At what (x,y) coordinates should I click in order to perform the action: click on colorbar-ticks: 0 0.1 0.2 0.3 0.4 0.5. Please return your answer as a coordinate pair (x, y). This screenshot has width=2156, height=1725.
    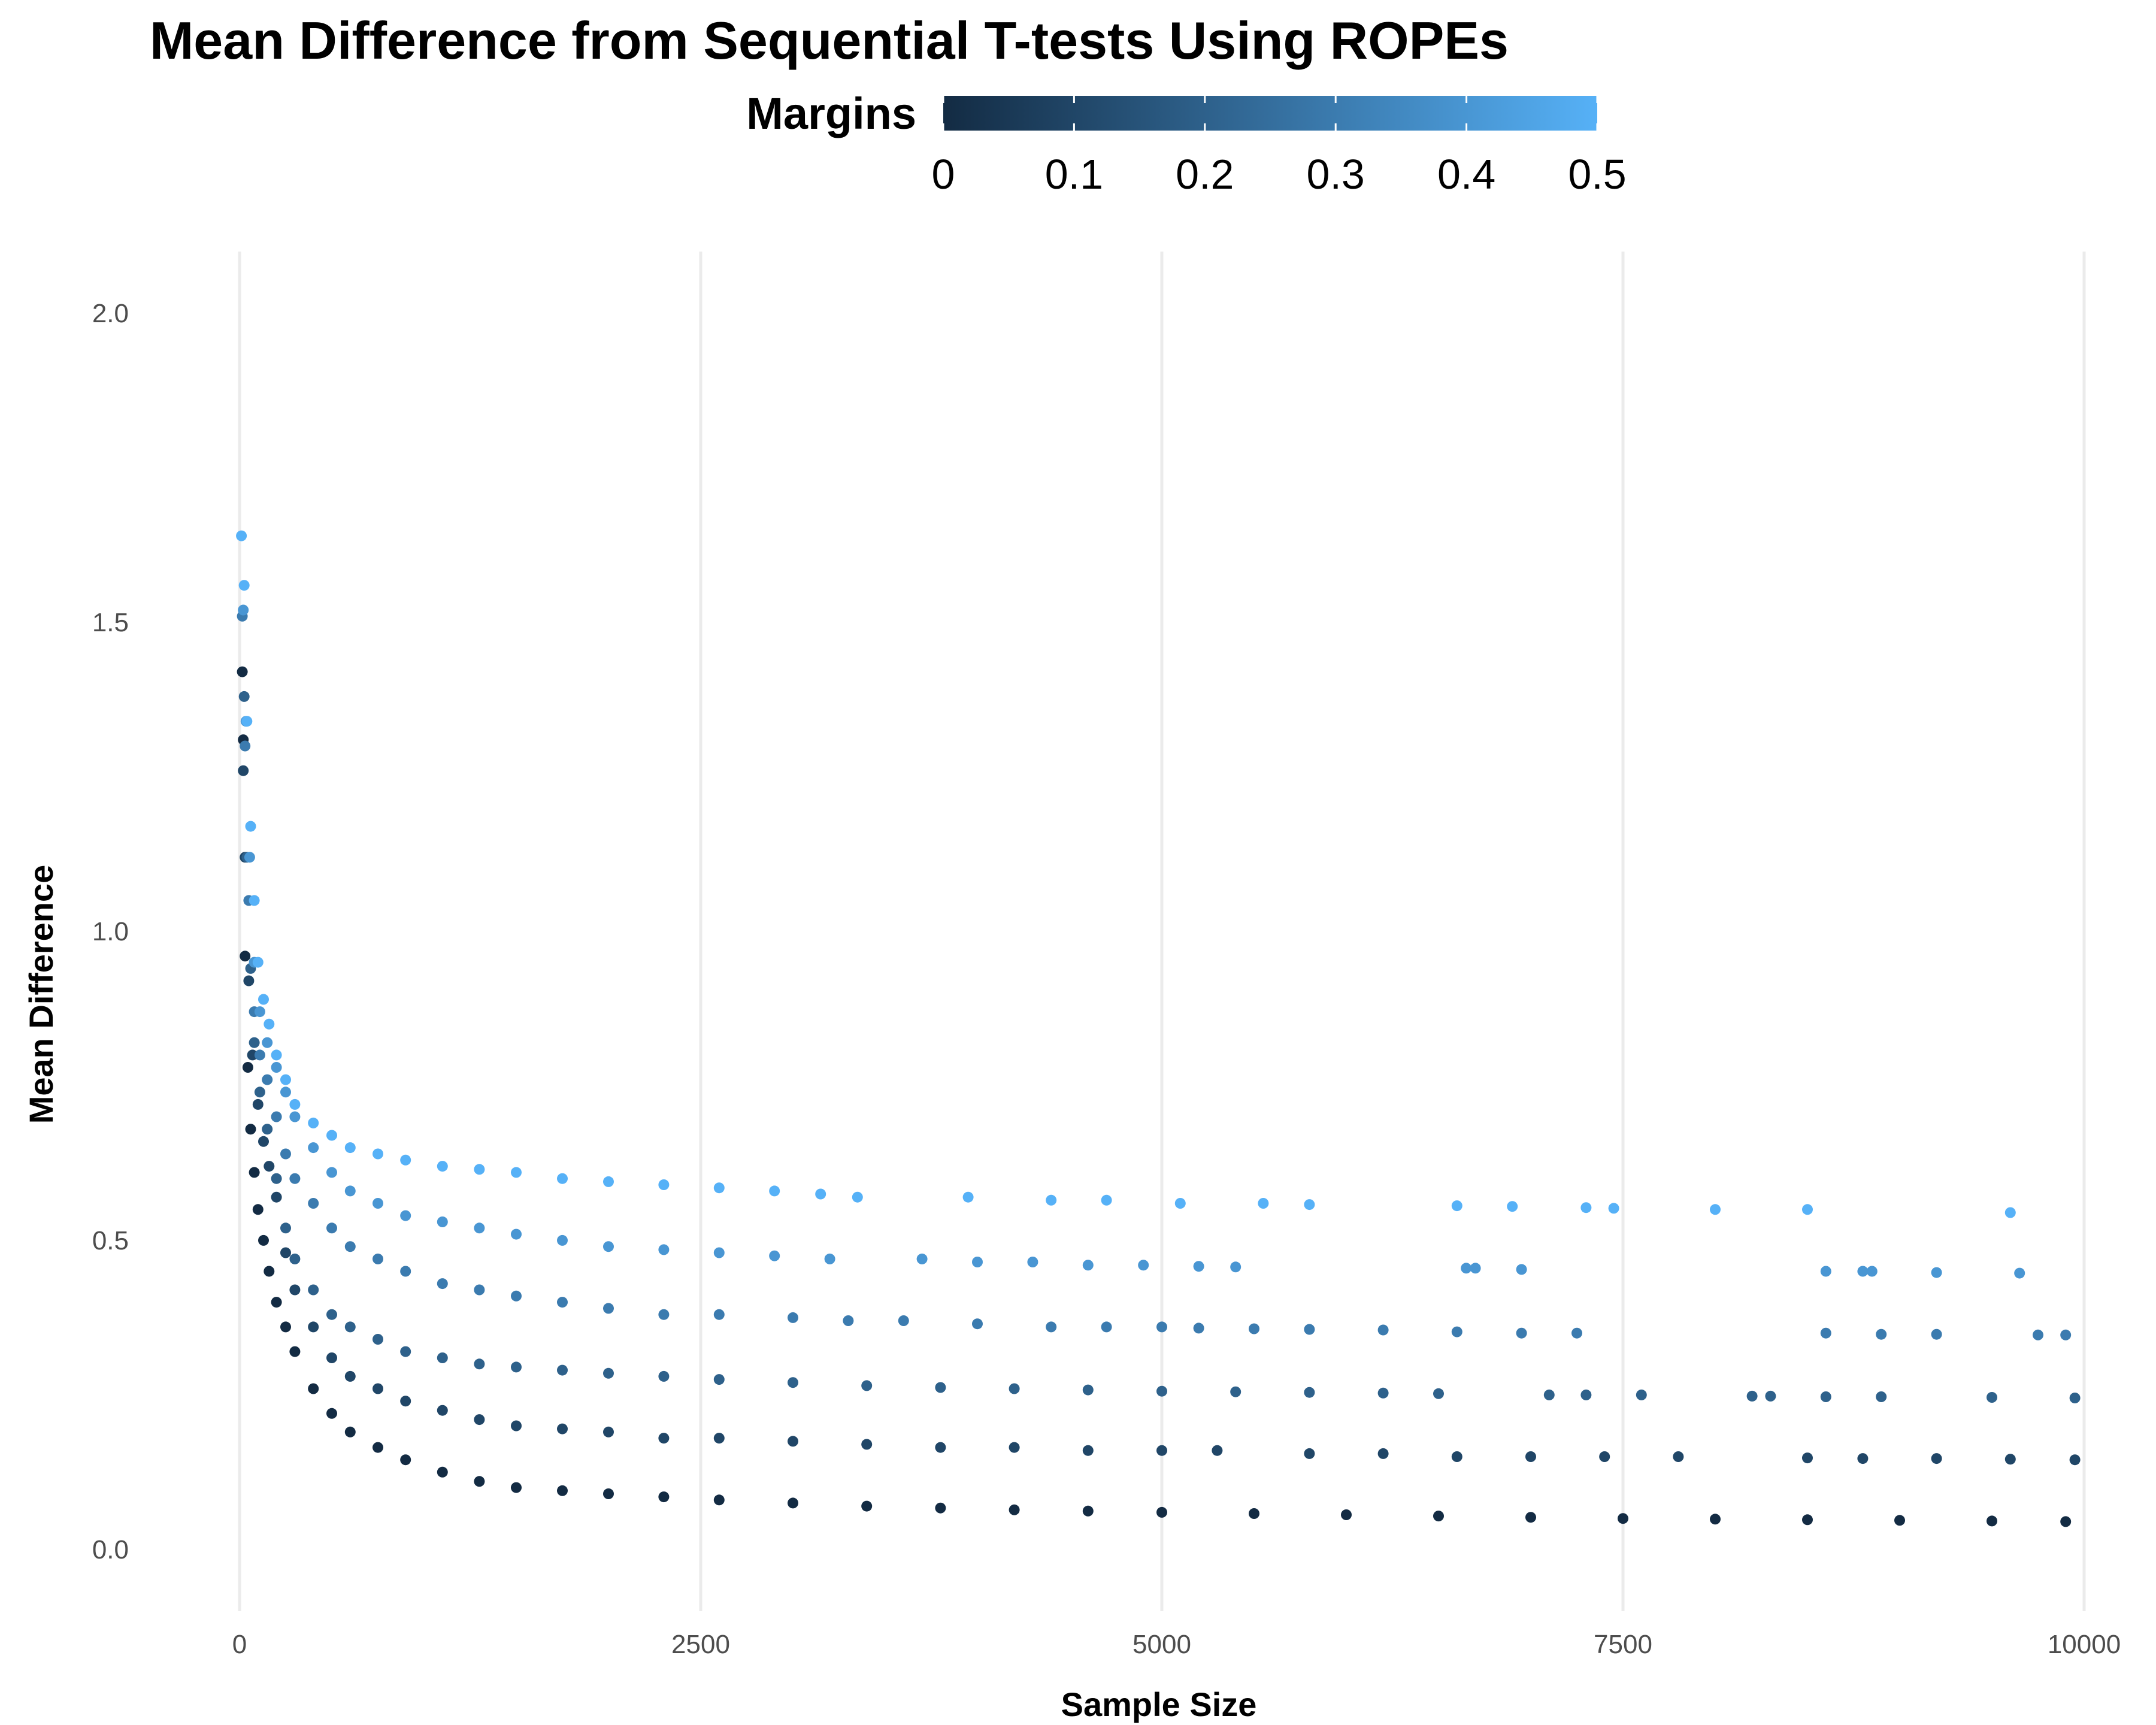
    Looking at the image, I should click on (1279, 147).